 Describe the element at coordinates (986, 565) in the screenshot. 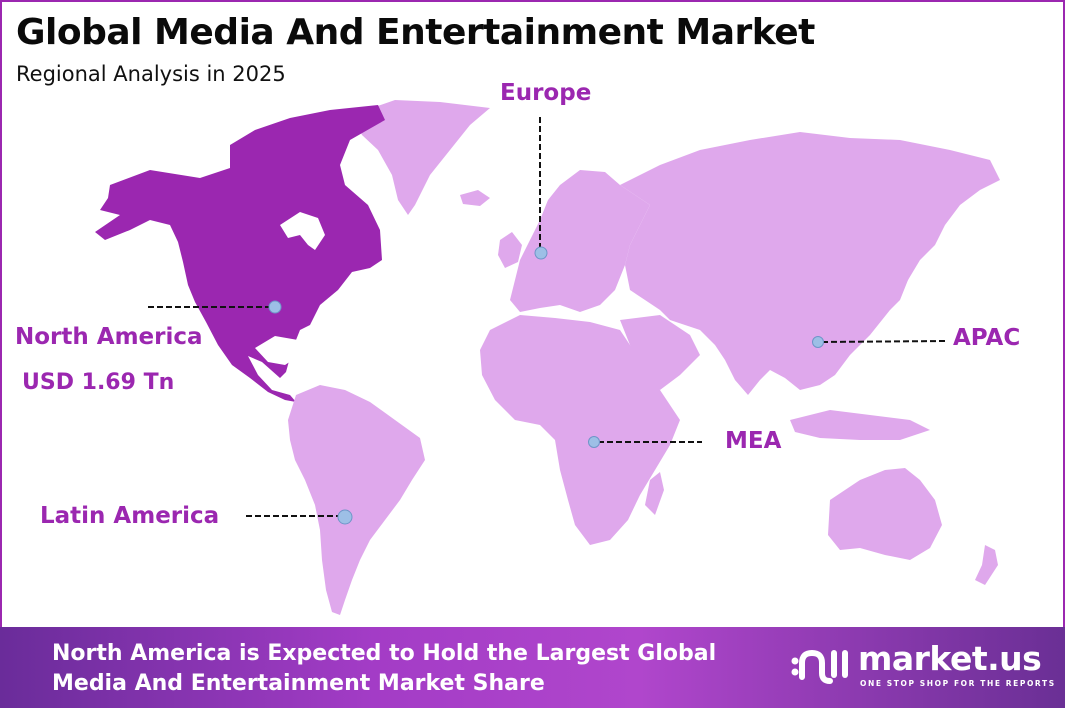

I see `new-zealand-shape` at that location.